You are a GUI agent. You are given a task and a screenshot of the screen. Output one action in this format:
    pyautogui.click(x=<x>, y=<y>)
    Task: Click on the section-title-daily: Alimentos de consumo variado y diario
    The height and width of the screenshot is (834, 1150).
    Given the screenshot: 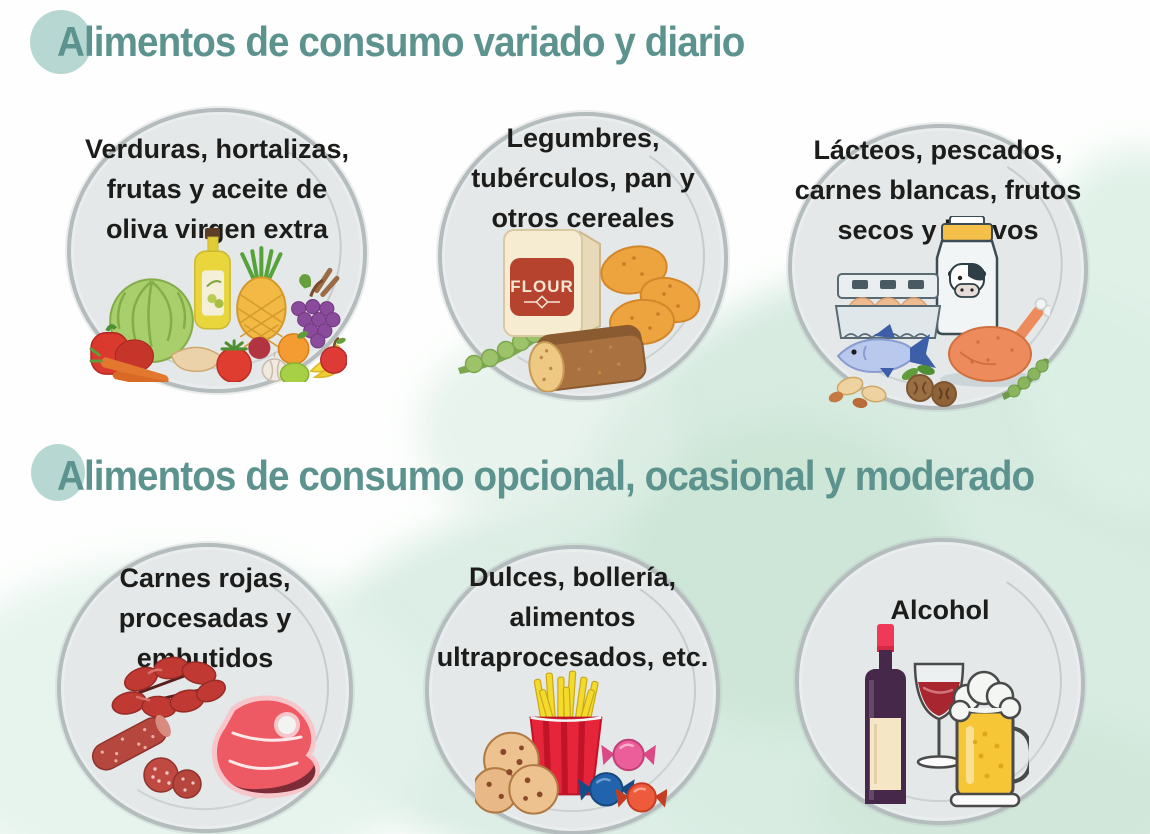 What is the action you would take?
    pyautogui.click(x=401, y=41)
    